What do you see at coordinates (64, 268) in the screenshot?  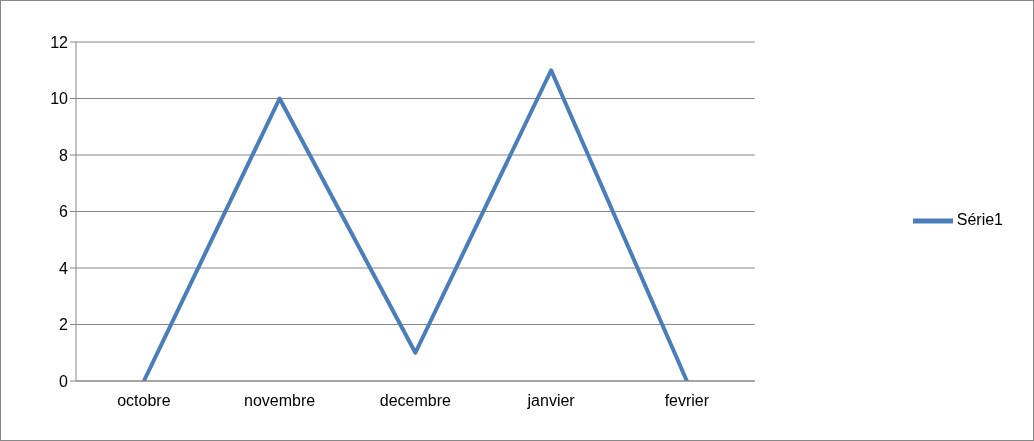 I see `y-tick-label: 4` at bounding box center [64, 268].